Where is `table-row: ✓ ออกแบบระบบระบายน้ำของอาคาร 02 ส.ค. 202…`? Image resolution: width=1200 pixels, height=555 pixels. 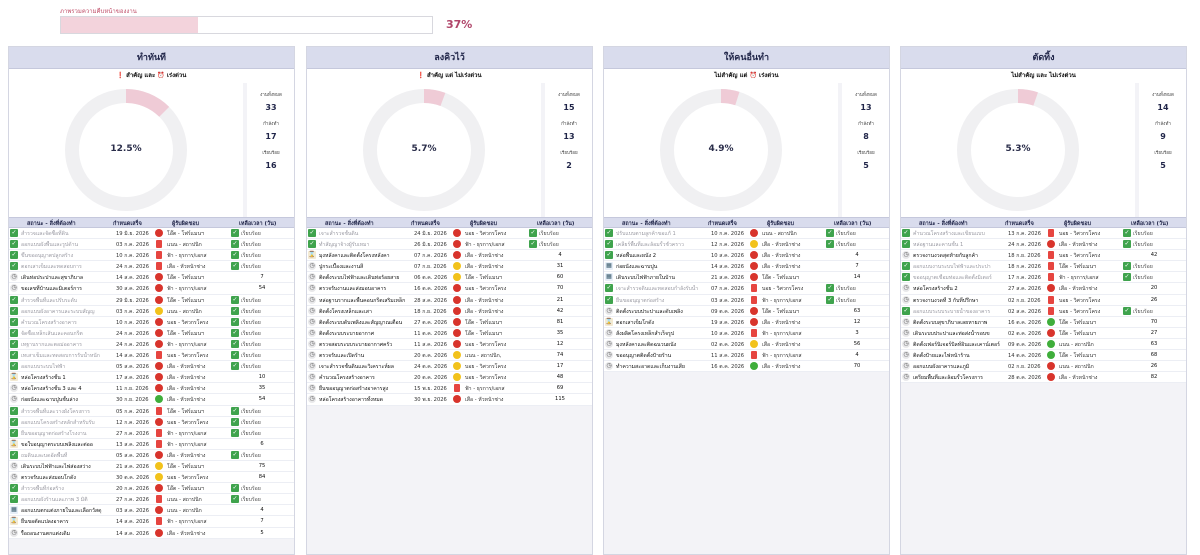
table-row: ✓ ออกแบบระบบระบายน้ำของอาคาร 02 ส.ค. 202… is located at coordinates (1043, 311).